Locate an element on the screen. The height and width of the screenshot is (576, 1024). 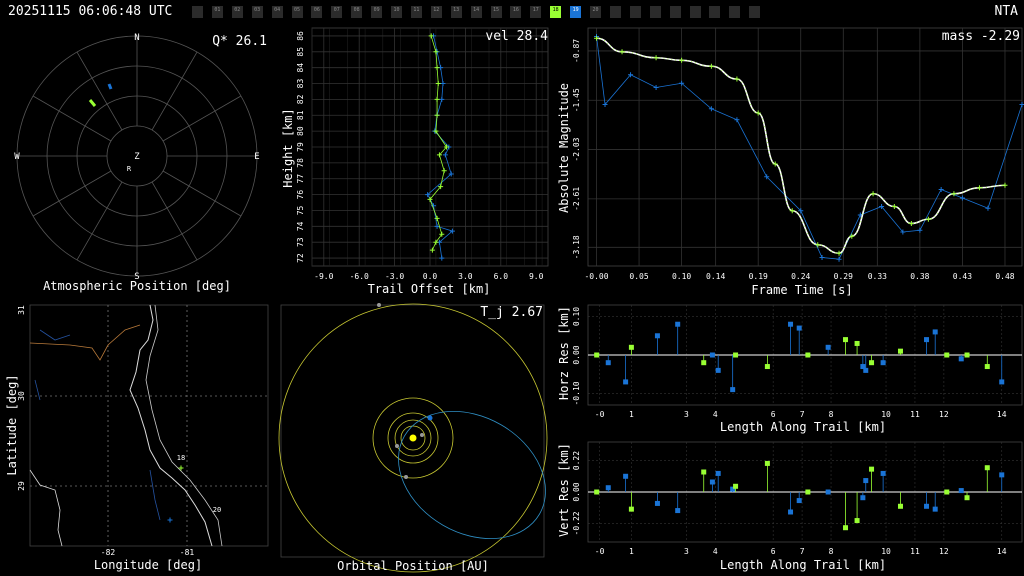
ground-map: -82 -81 29 30 31 18 20 is located at coordinates (143, 430).